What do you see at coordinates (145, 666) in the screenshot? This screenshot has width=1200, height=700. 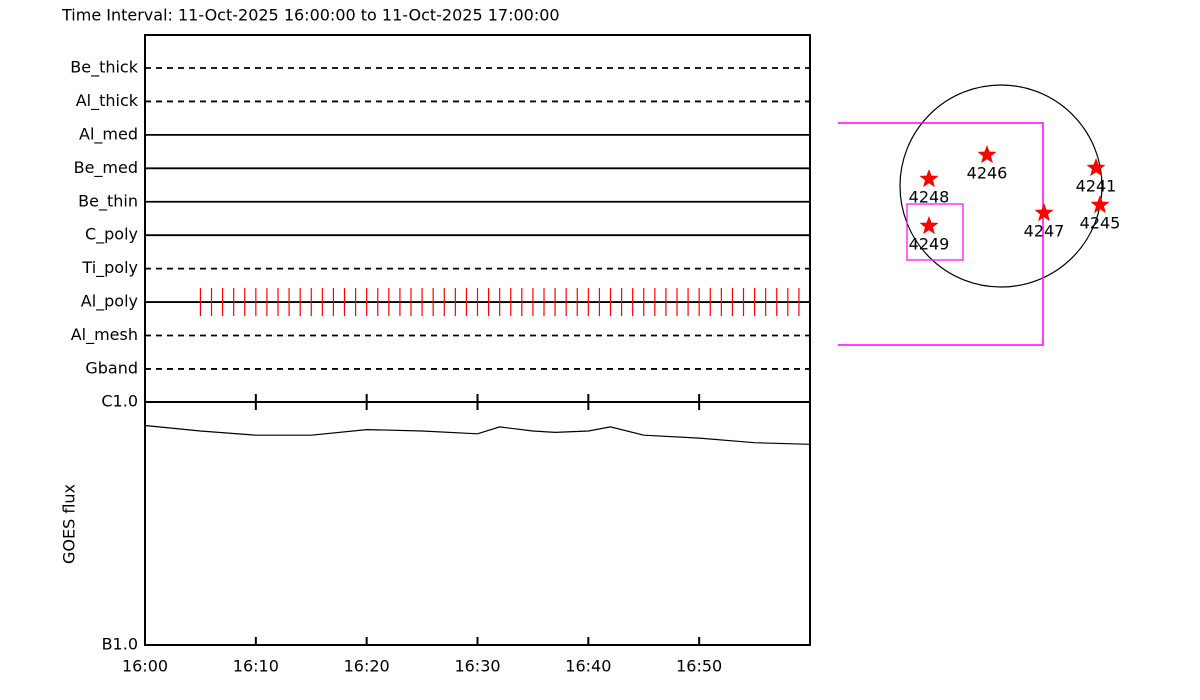 I see `x-tick-label: 16:00` at bounding box center [145, 666].